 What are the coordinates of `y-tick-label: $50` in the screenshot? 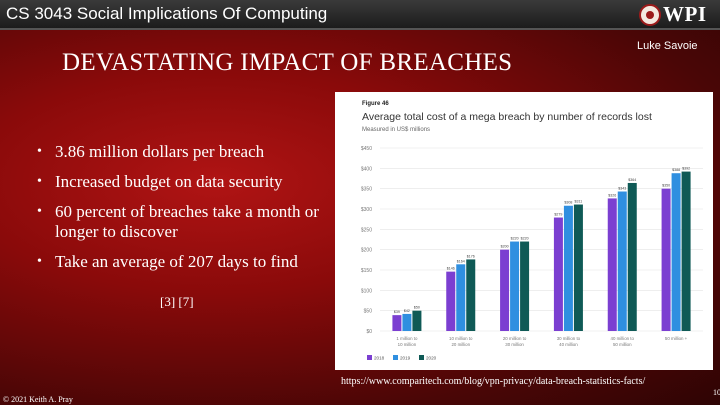 It's located at (368, 312).